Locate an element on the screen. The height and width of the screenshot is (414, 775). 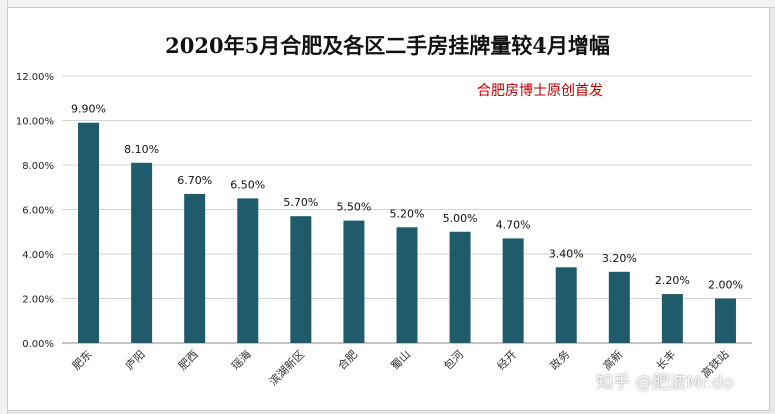
y-tick-label: 10.00% is located at coordinates (35, 122).